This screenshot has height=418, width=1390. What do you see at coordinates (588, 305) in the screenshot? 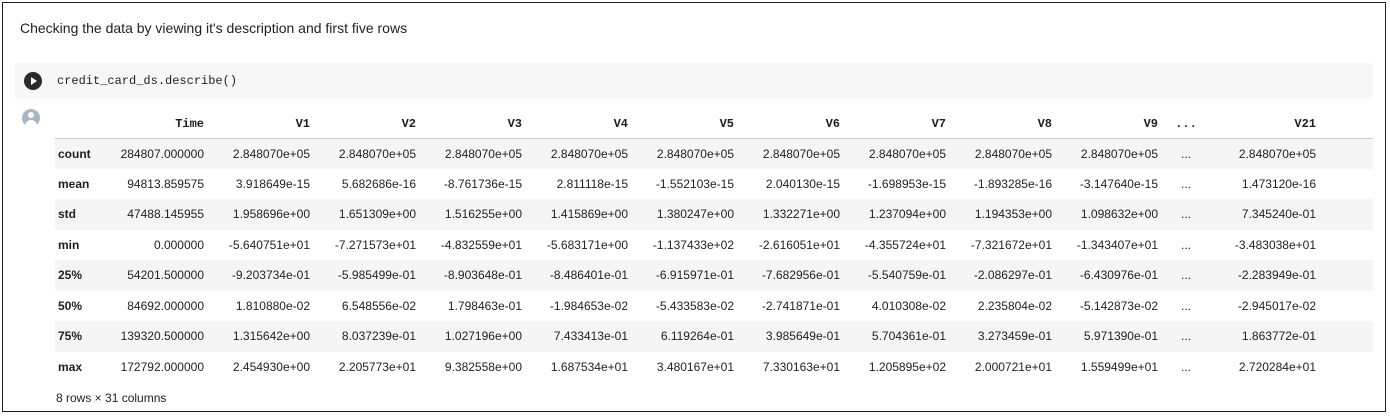
I see `table-cell: -1.984653e-02` at bounding box center [588, 305].